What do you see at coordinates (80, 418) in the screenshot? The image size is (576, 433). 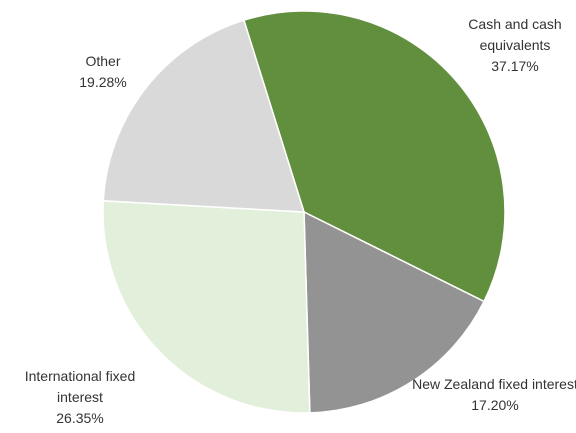 I see `value-label: 26.35%` at bounding box center [80, 418].